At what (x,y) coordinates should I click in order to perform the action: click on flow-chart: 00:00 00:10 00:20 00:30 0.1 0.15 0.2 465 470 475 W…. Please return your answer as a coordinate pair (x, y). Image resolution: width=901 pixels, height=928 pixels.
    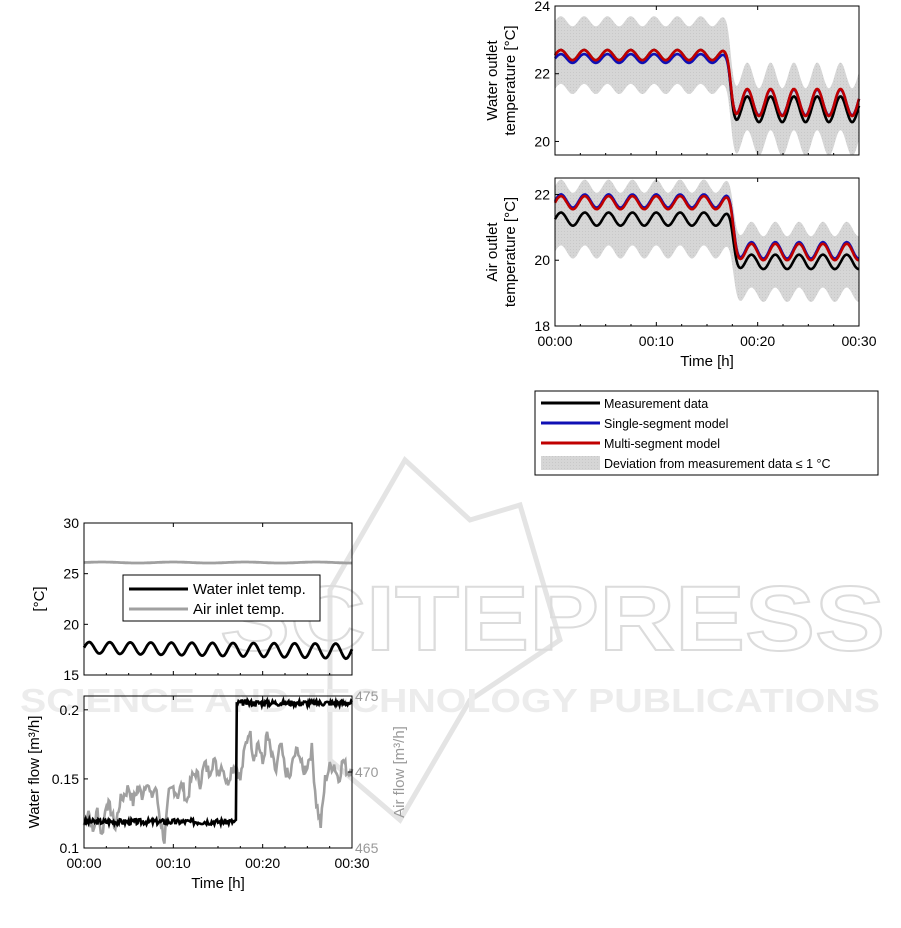
    Looking at the image, I should click on (217, 790).